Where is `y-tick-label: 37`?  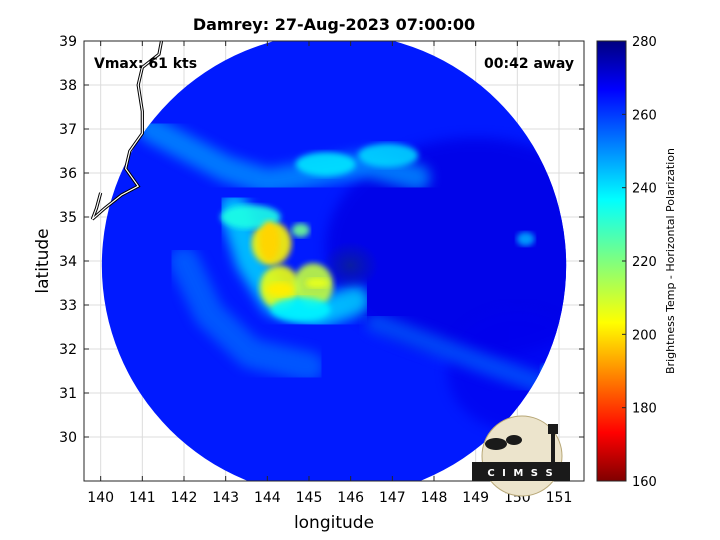 y-tick-label: 37 is located at coordinates (68, 130).